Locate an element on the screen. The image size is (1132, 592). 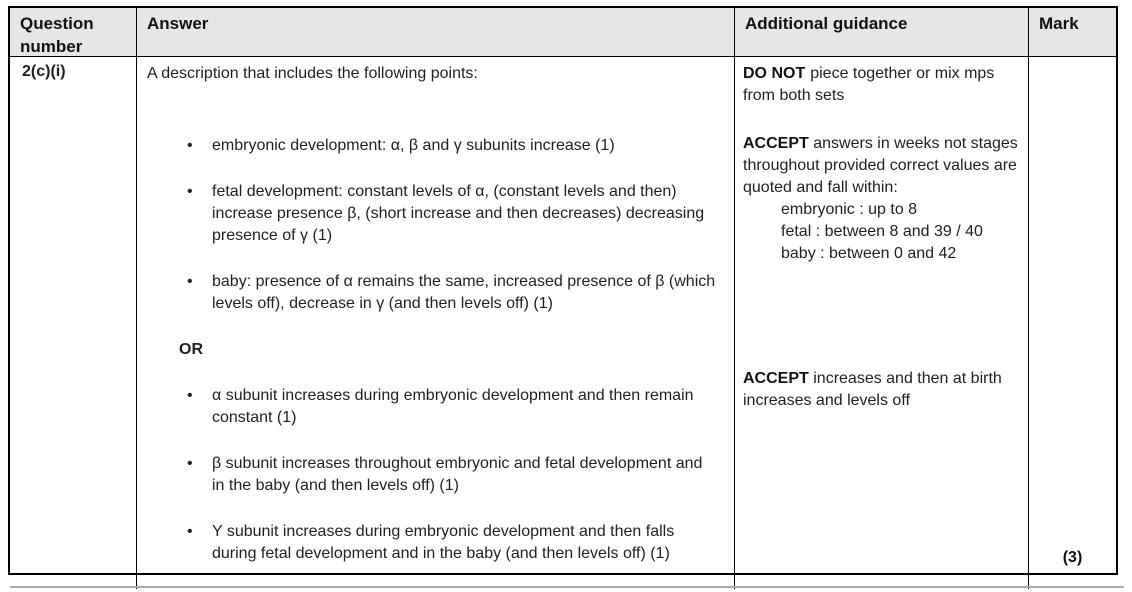
guidance-accept-birth-bold: ACCEPT is located at coordinates (776, 378).